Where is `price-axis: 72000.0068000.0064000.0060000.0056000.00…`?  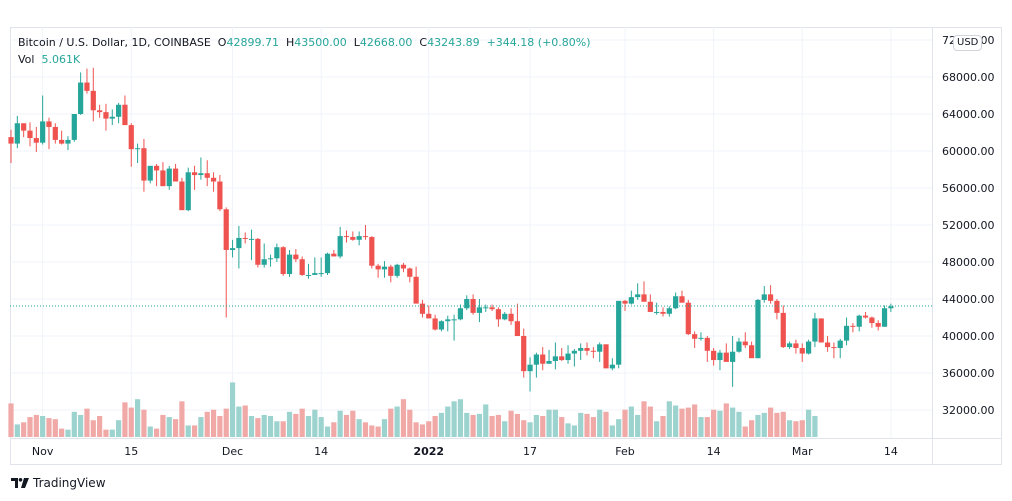 price-axis: 72000.0068000.0064000.0060000.0056000.00… is located at coordinates (968, 225).